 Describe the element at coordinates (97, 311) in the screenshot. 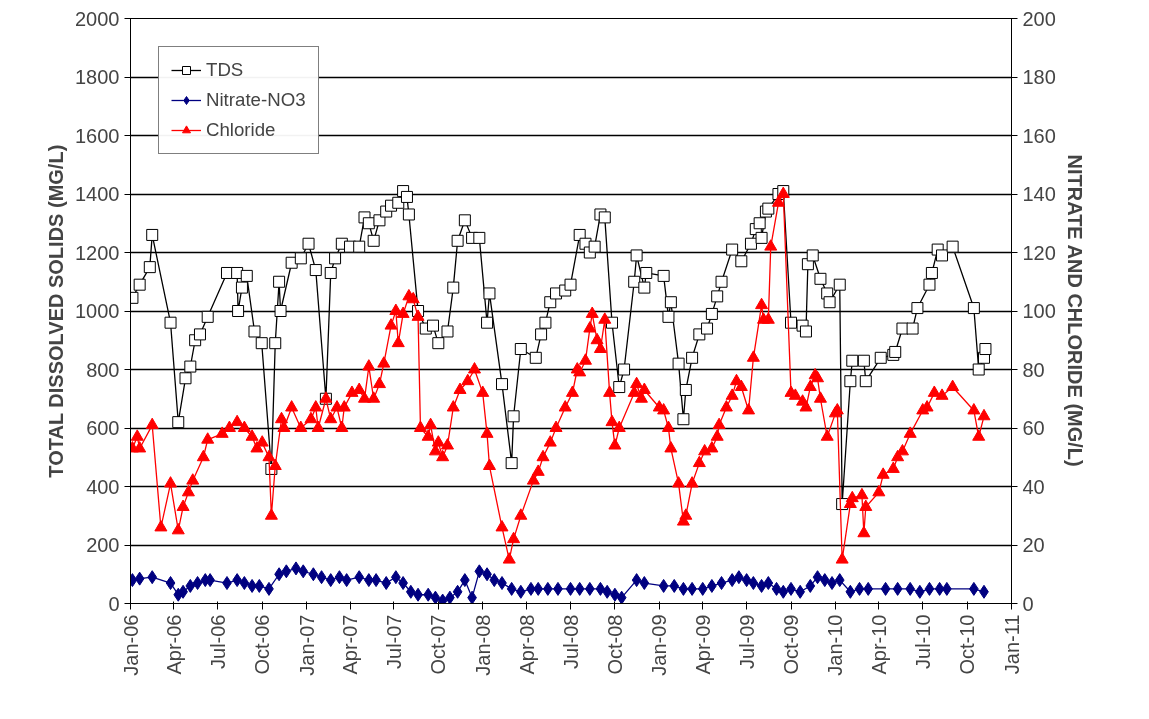

I see `y-tick-label: 1000` at that location.